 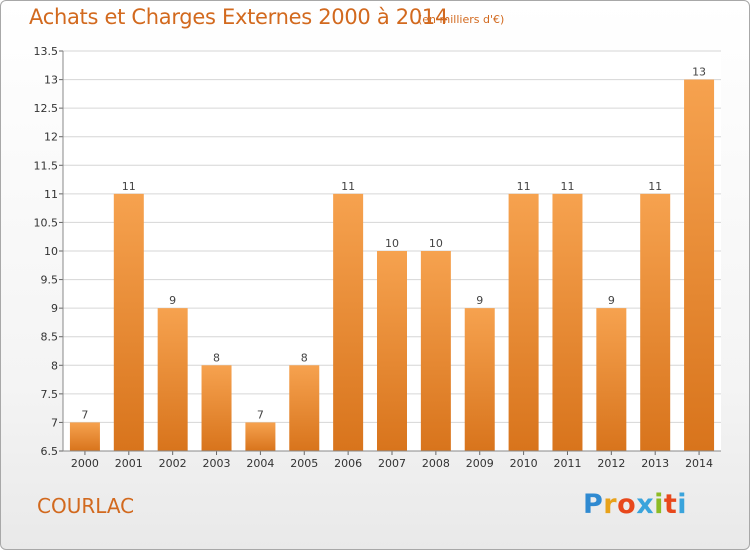 I want to click on x-tick-label: 2009, so click(x=480, y=463).